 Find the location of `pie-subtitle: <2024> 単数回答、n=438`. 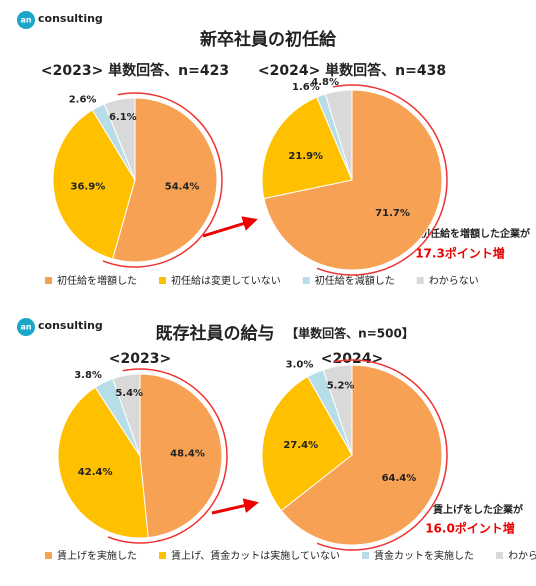

pie-subtitle: <2024> 単数回答、n=438 is located at coordinates (352, 70).